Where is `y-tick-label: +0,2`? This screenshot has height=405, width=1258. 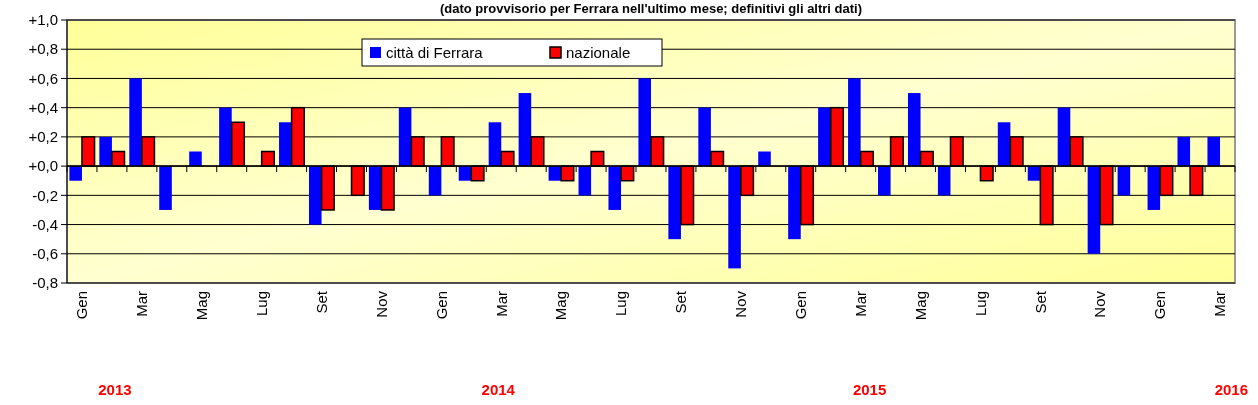 y-tick-label: +0,2 is located at coordinates (43, 137).